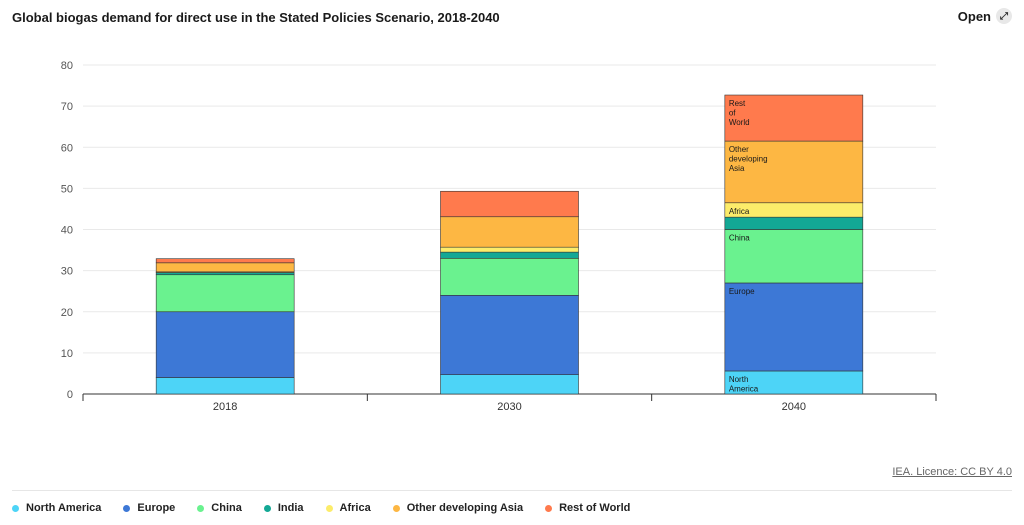 The height and width of the screenshot is (525, 1024). I want to click on y-tick-label: 40, so click(67, 231).